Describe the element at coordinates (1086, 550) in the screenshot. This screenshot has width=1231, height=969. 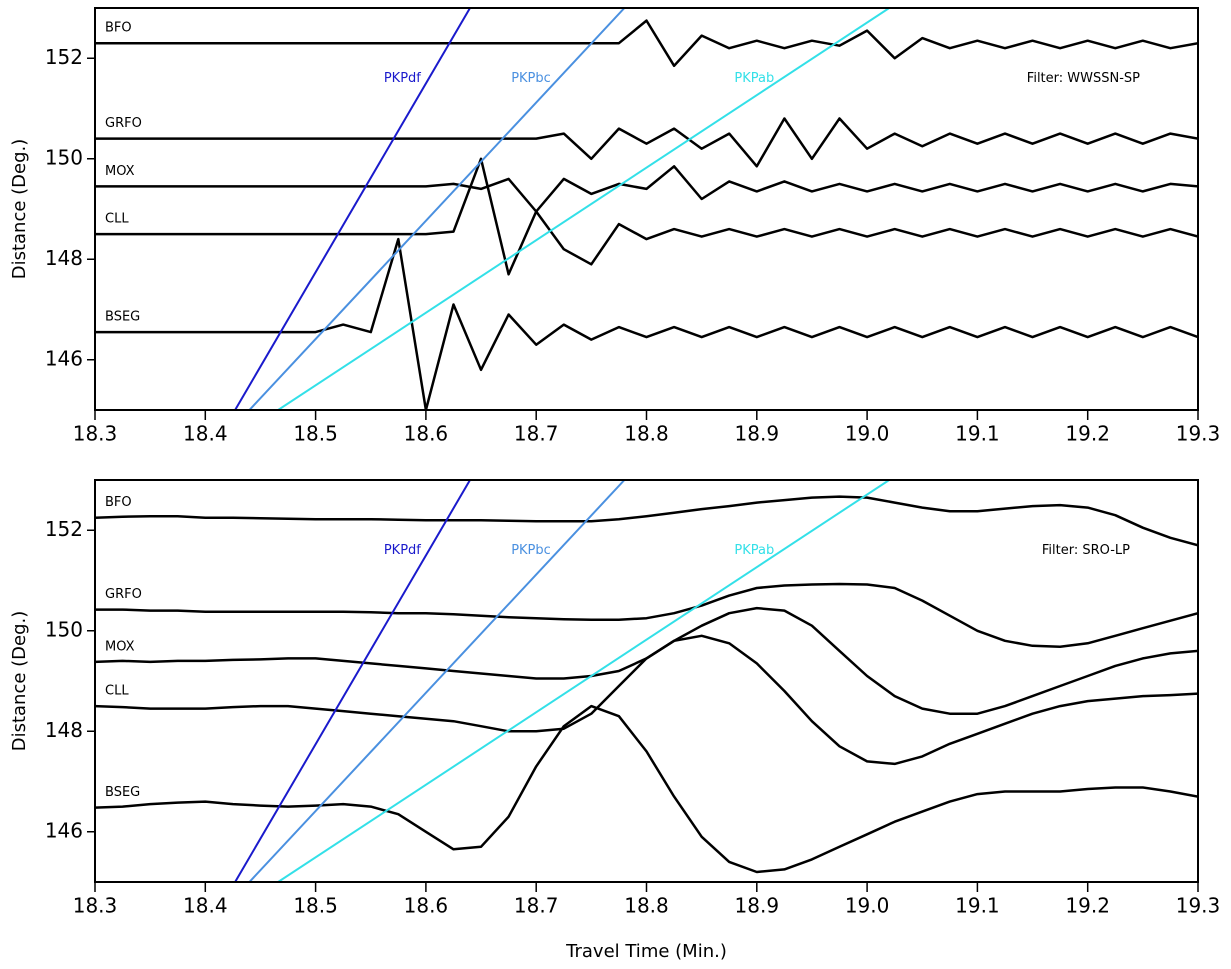
I see `filter-annotation: Filter: SRO-LP` at that location.